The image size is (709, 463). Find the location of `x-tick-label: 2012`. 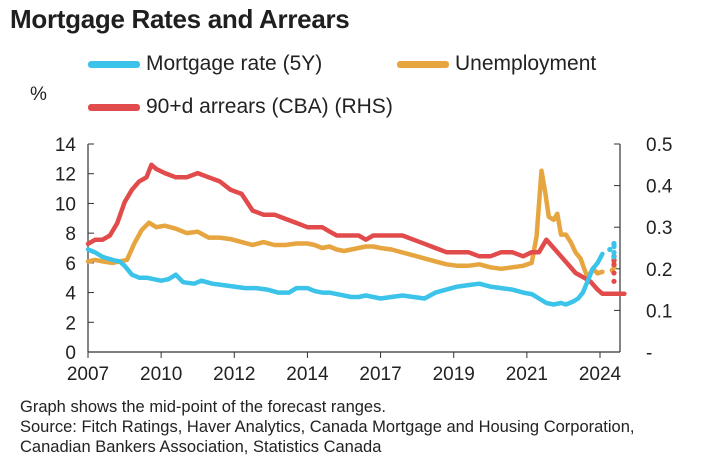

x-tick-label: 2012 is located at coordinates (234, 374).